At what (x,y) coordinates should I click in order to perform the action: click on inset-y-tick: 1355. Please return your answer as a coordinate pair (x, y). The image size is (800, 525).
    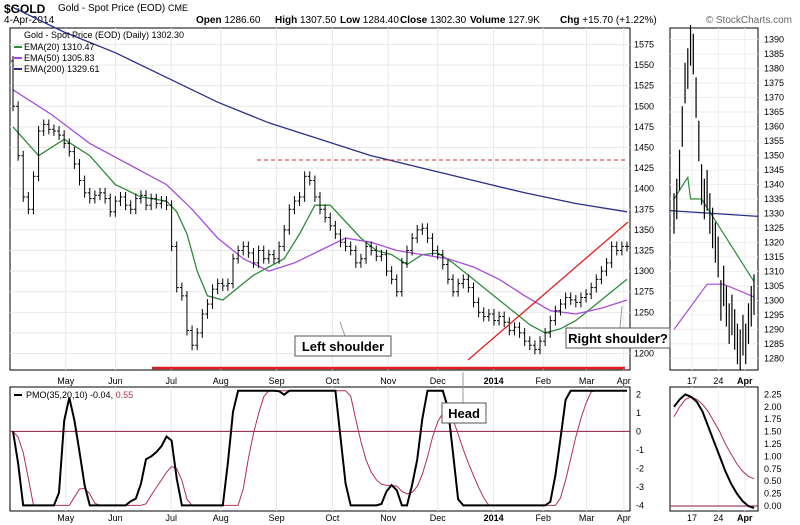
    Looking at the image, I should click on (774, 141).